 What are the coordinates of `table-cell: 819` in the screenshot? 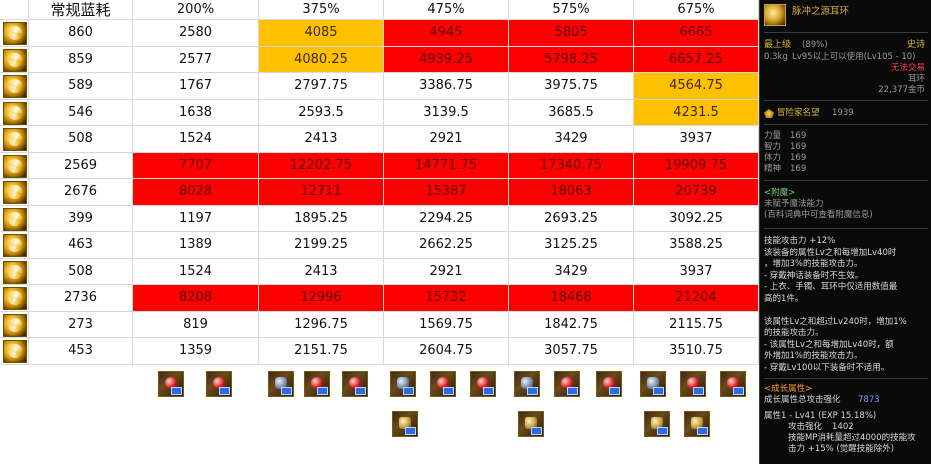 It's located at (196, 324).